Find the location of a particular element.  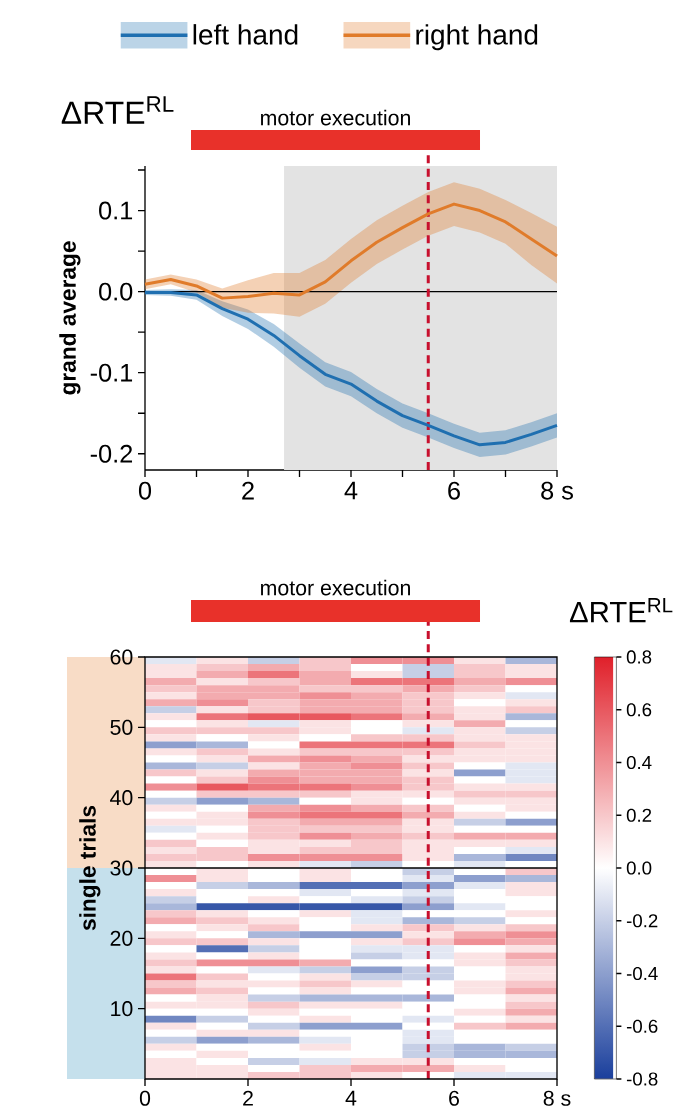

color-bar-label: -0.4 is located at coordinates (642, 973).